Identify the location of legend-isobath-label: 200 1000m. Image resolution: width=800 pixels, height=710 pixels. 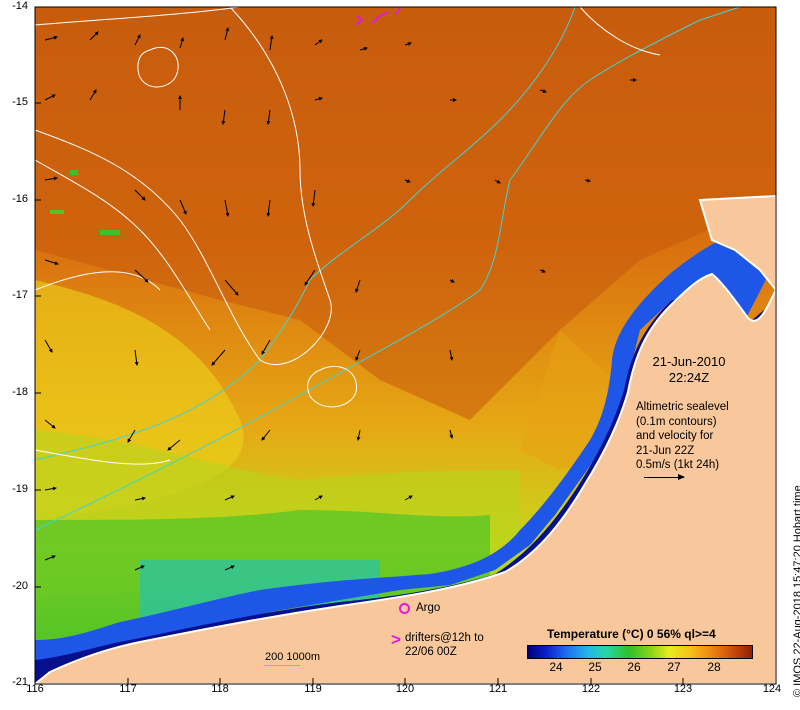
(293, 657).